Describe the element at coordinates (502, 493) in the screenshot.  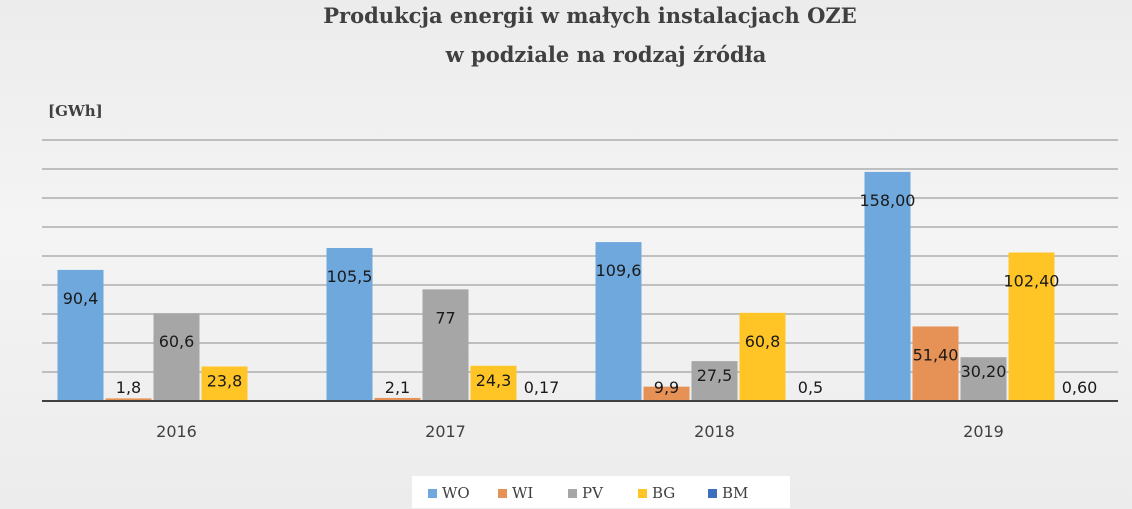
I see `legend-swatch-wi` at that location.